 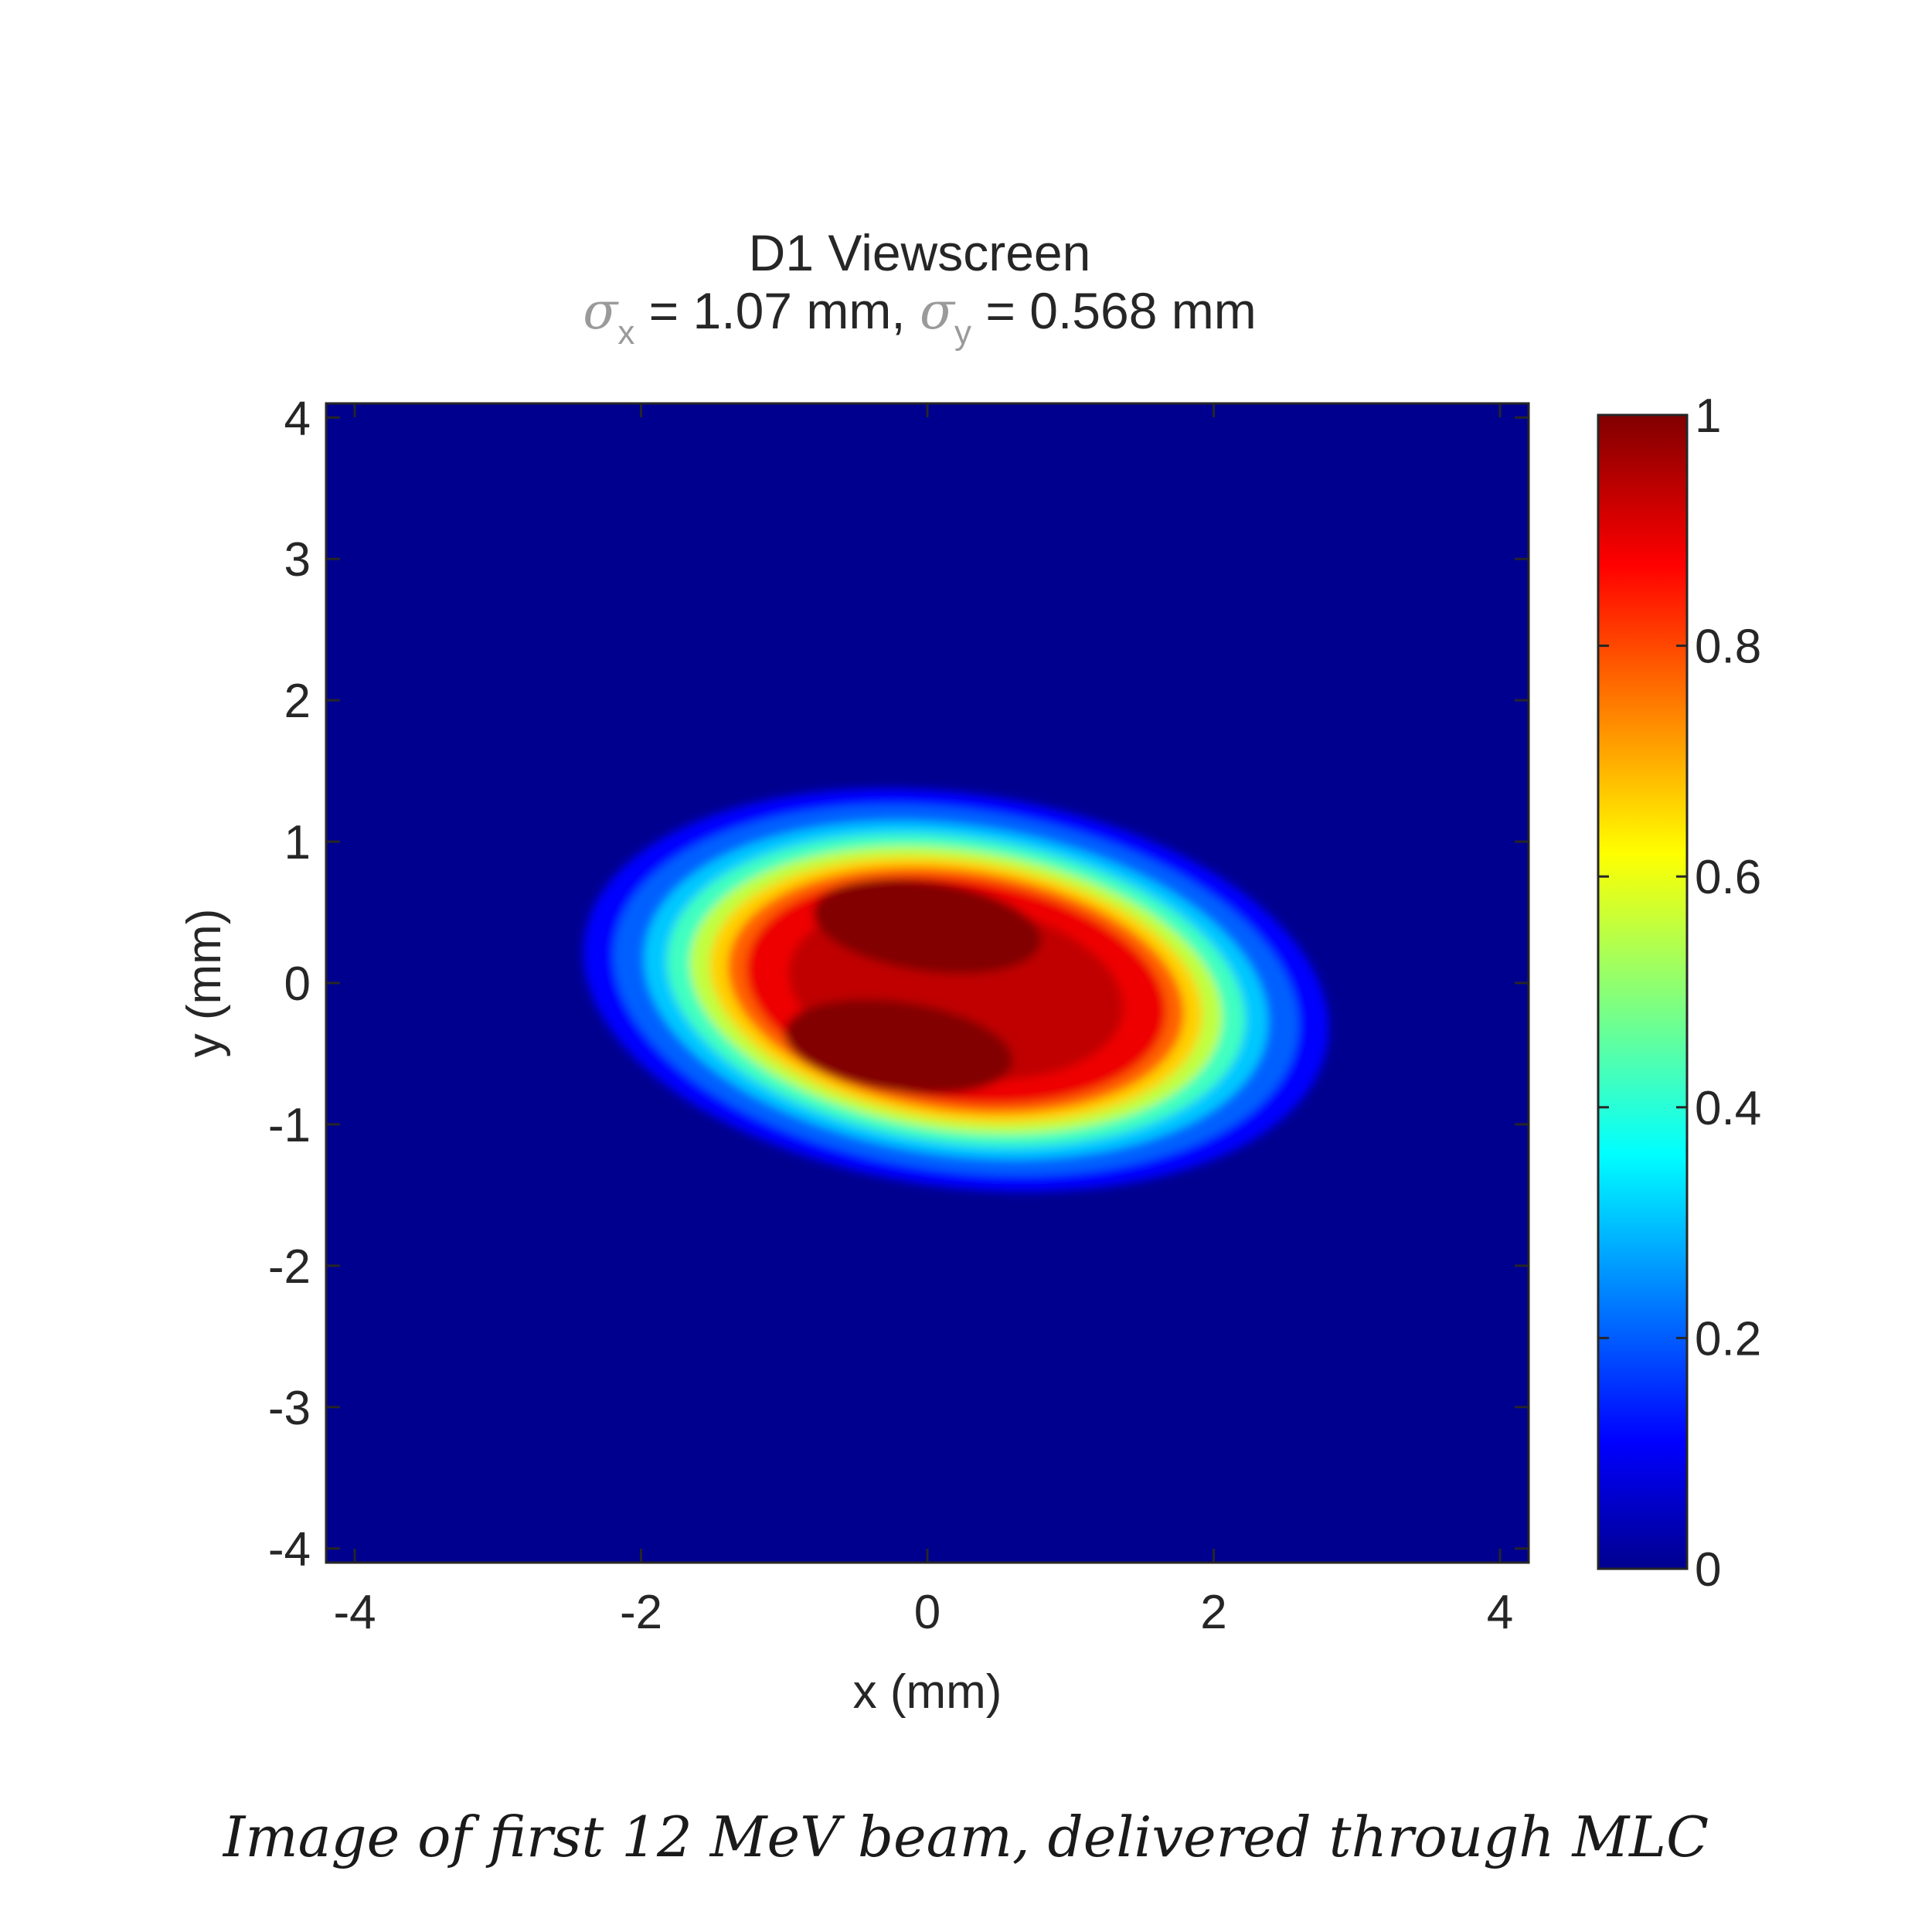 I want to click on x-tick-label: -4, so click(x=355, y=1613).